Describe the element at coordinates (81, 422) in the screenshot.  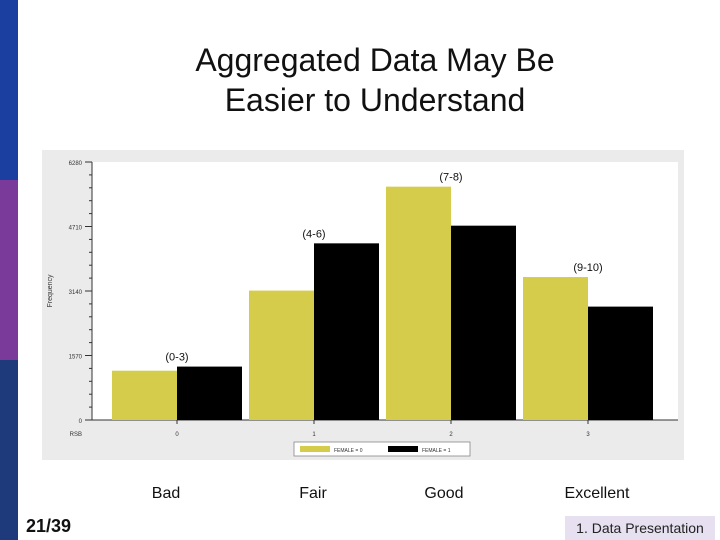
I see `y-tick-label: 0` at that location.